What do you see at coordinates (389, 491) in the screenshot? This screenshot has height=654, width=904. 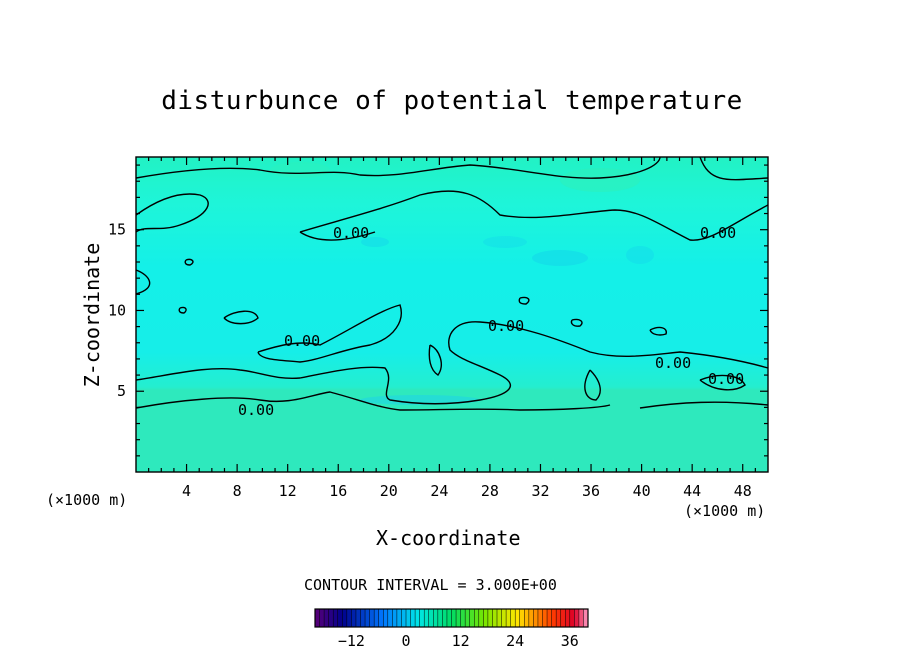 I see `x-tick-label: 20` at bounding box center [389, 491].